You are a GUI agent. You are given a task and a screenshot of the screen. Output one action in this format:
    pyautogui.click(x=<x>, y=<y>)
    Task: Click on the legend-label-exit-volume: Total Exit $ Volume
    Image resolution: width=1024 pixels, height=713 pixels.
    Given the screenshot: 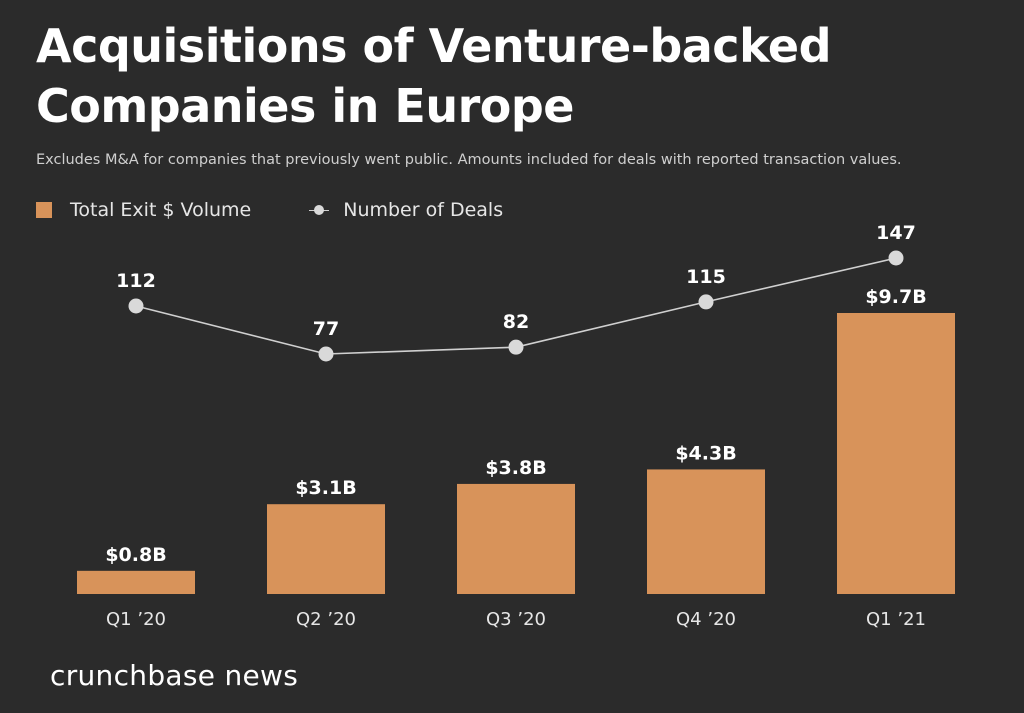 What is the action you would take?
    pyautogui.click(x=161, y=210)
    